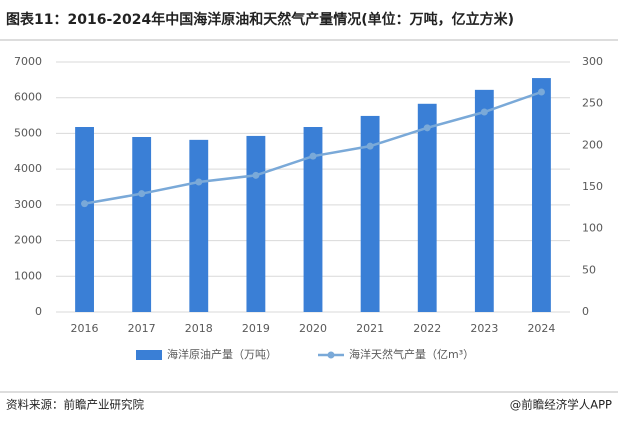 This screenshot has height=423, width=618. Describe the element at coordinates (592, 144) in the screenshot. I see `y2-tick-label: 200` at that location.